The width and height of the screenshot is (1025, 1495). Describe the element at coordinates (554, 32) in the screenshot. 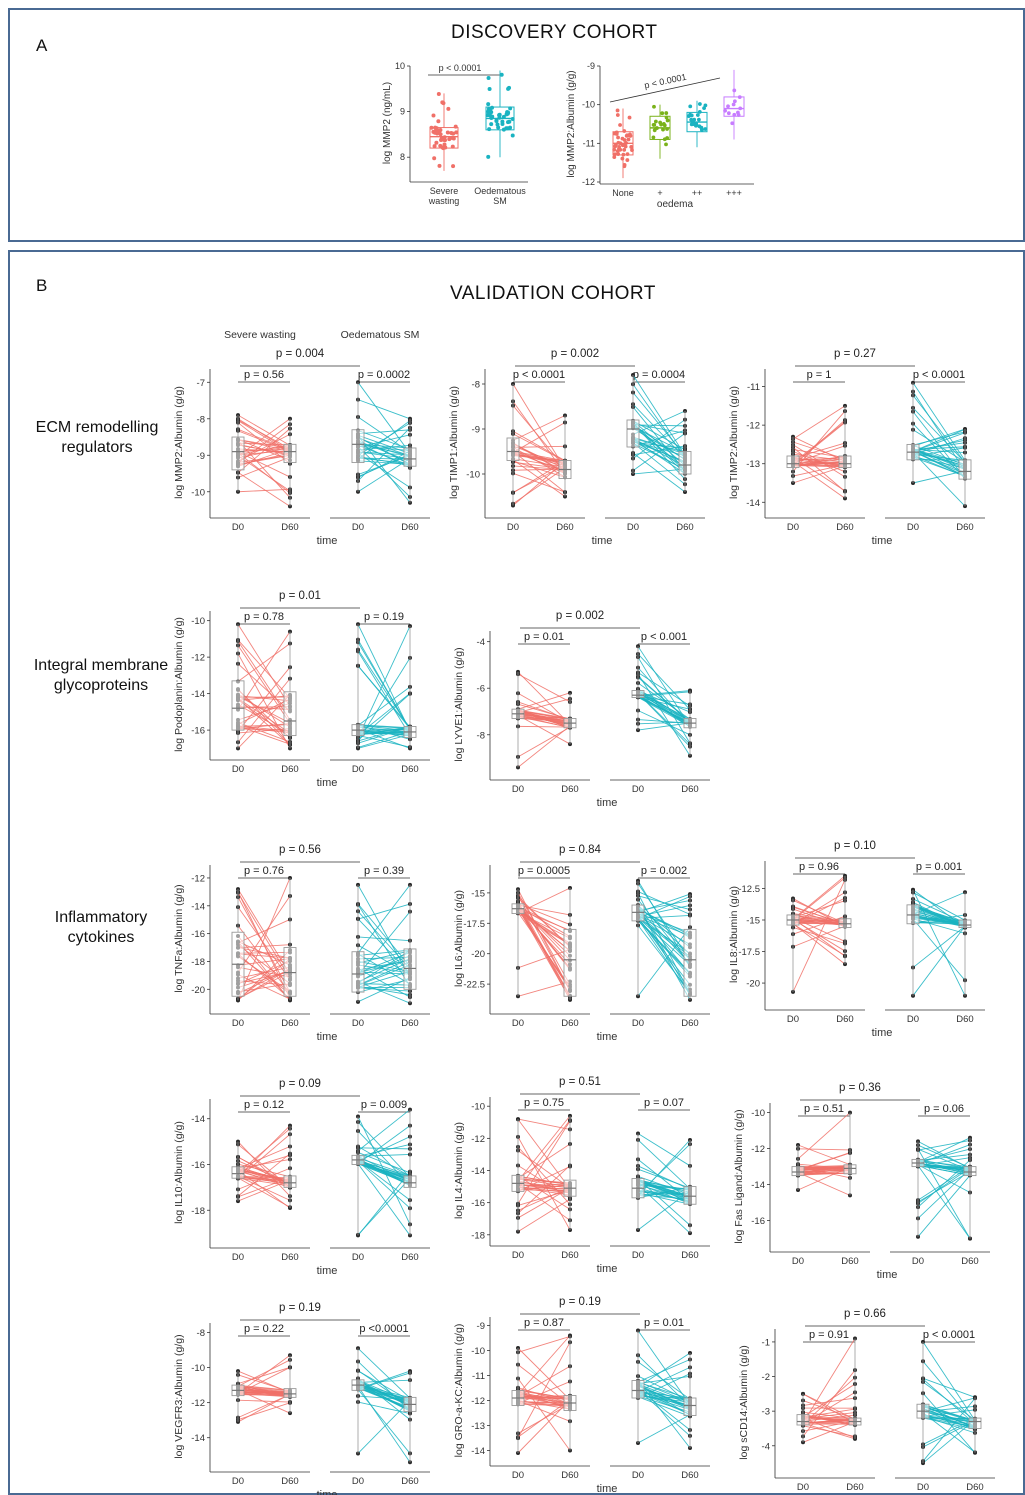

I see `panel-a-heading: DISCOVERY COHORT` at that location.